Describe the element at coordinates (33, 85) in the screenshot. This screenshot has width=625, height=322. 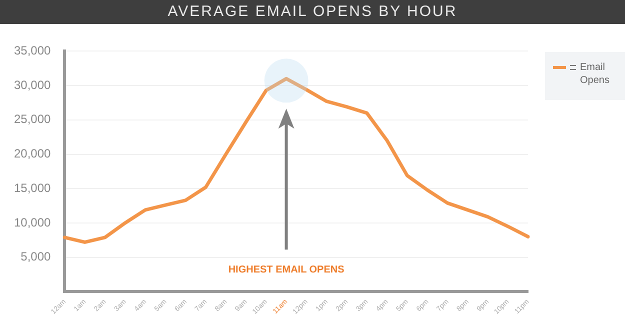
I see `y-tick-label: 30,000` at that location.